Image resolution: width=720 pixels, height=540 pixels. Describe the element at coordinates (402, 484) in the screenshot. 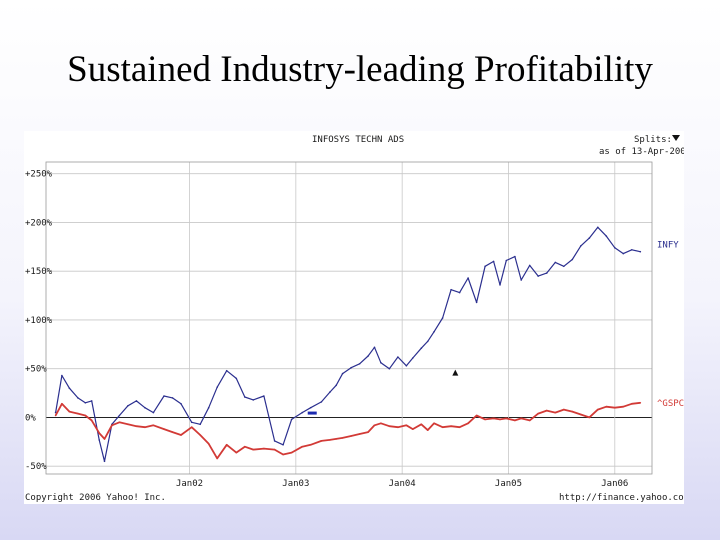

I see `x-tick-label: Jan04` at that location.